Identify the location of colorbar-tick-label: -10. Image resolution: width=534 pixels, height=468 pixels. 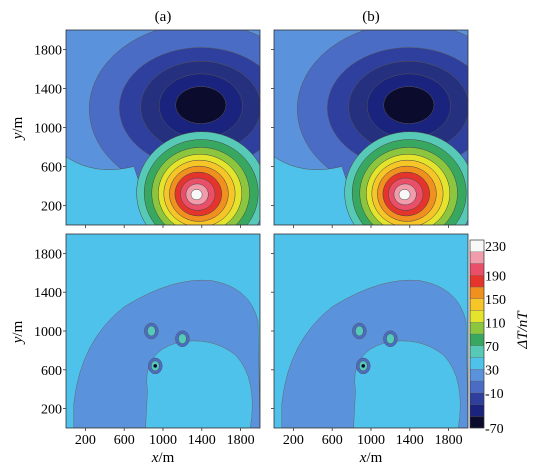
(494, 394).